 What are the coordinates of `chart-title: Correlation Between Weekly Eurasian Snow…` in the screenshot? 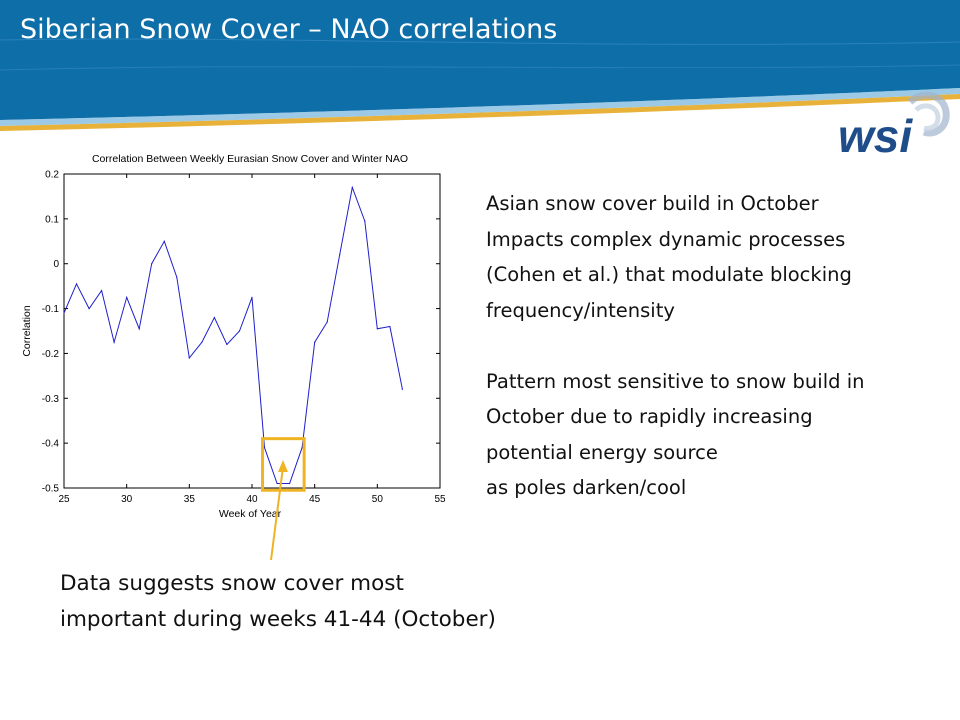 It's located at (250, 159).